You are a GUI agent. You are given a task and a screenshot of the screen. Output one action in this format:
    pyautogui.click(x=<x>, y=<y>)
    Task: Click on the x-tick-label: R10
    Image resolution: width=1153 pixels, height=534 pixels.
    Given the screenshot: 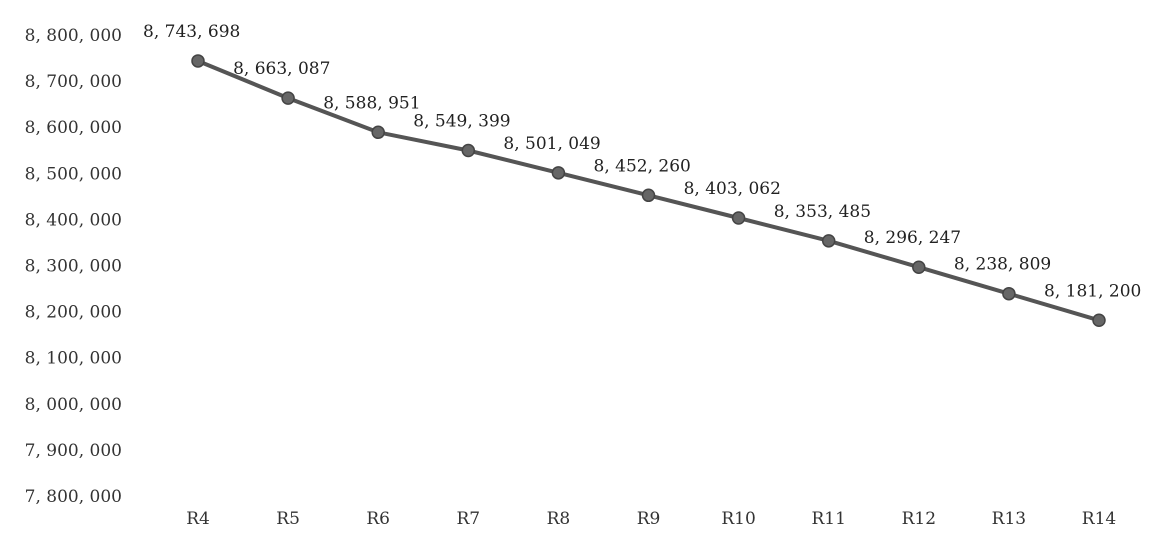 What is the action you would take?
    pyautogui.click(x=738, y=519)
    